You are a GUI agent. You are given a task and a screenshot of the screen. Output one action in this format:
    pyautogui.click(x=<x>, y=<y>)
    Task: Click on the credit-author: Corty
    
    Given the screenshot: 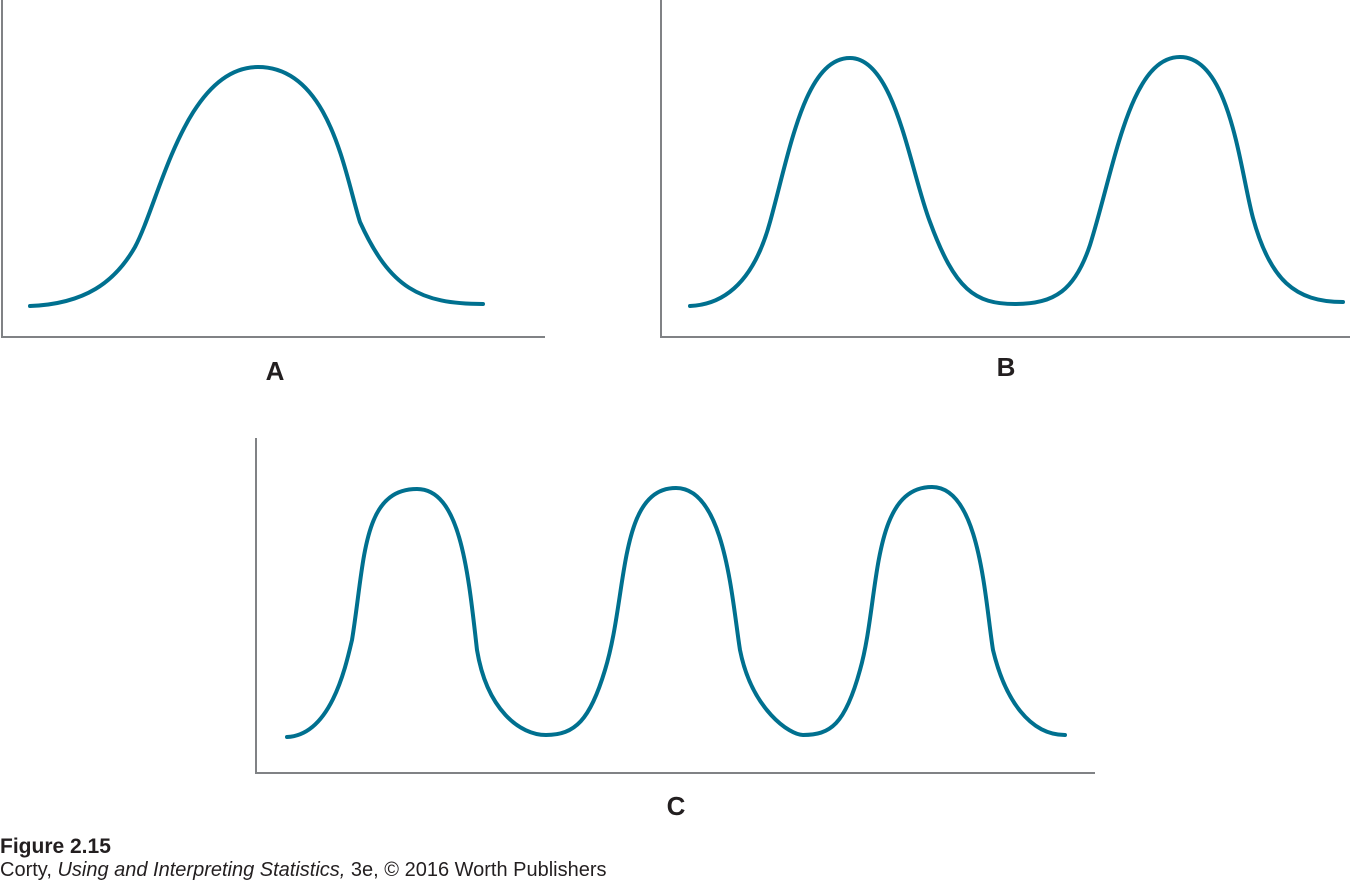 What is the action you would take?
    pyautogui.click(x=23, y=870)
    